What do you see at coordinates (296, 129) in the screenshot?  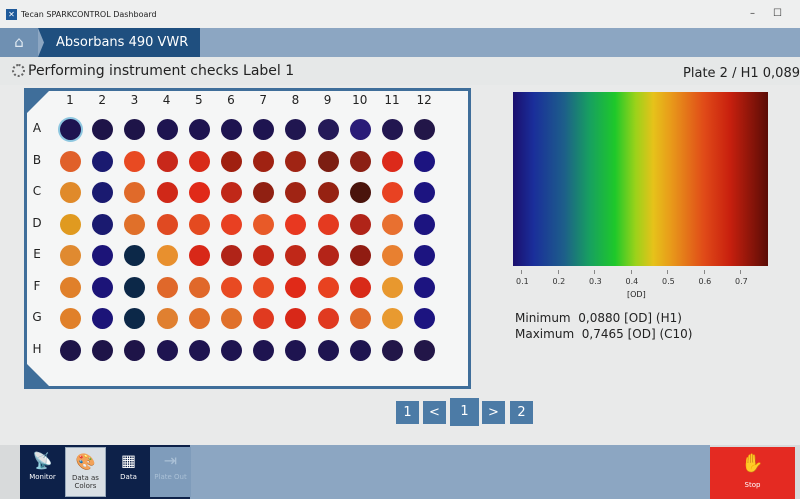 I see `well-A8` at bounding box center [296, 129].